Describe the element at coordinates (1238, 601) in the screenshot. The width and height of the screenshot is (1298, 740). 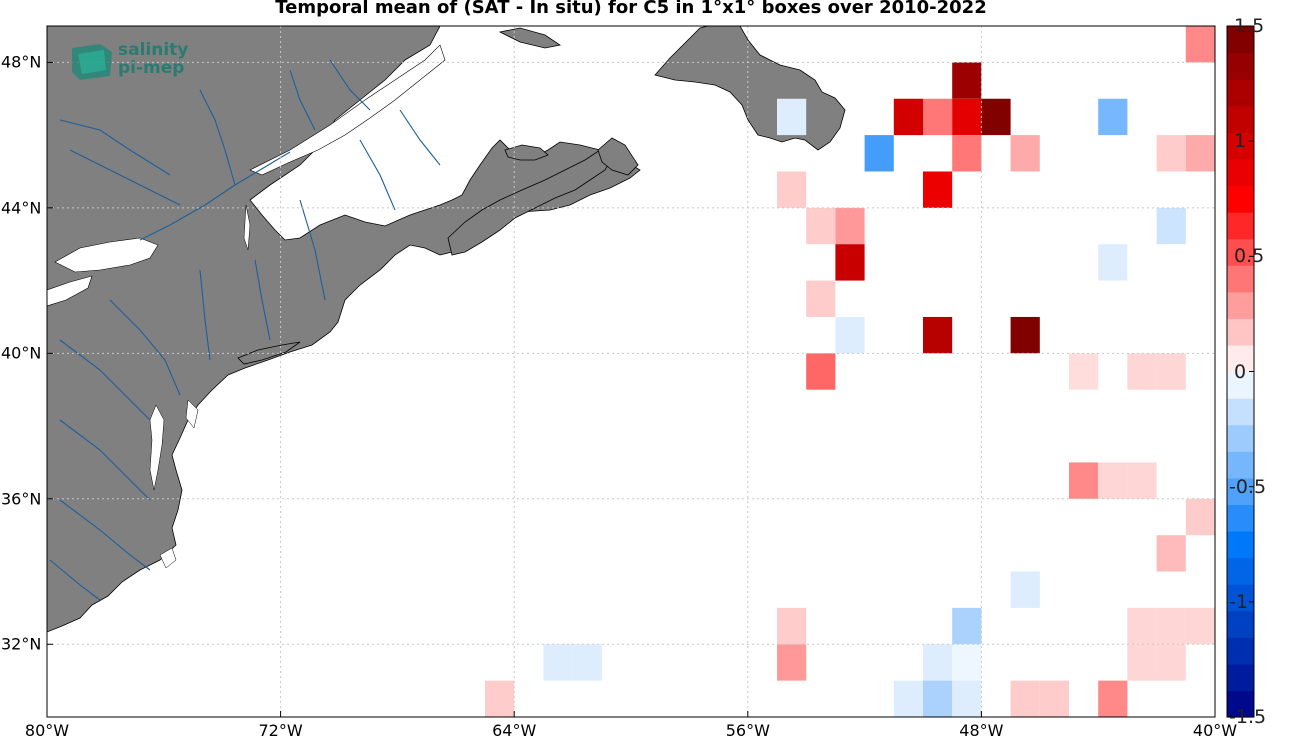
I see `colorbar-tick-label: -1` at that location.